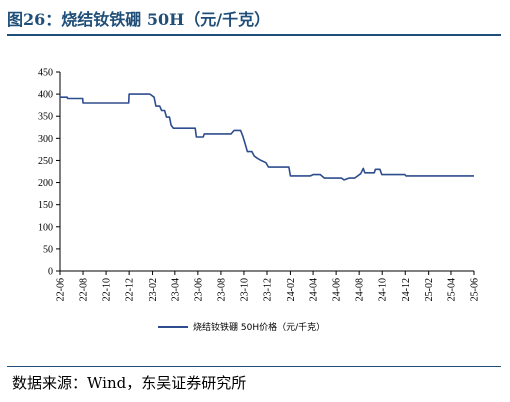  What do you see at coordinates (45, 227) in the screenshot?
I see `y-tick-label: 100` at bounding box center [45, 227].